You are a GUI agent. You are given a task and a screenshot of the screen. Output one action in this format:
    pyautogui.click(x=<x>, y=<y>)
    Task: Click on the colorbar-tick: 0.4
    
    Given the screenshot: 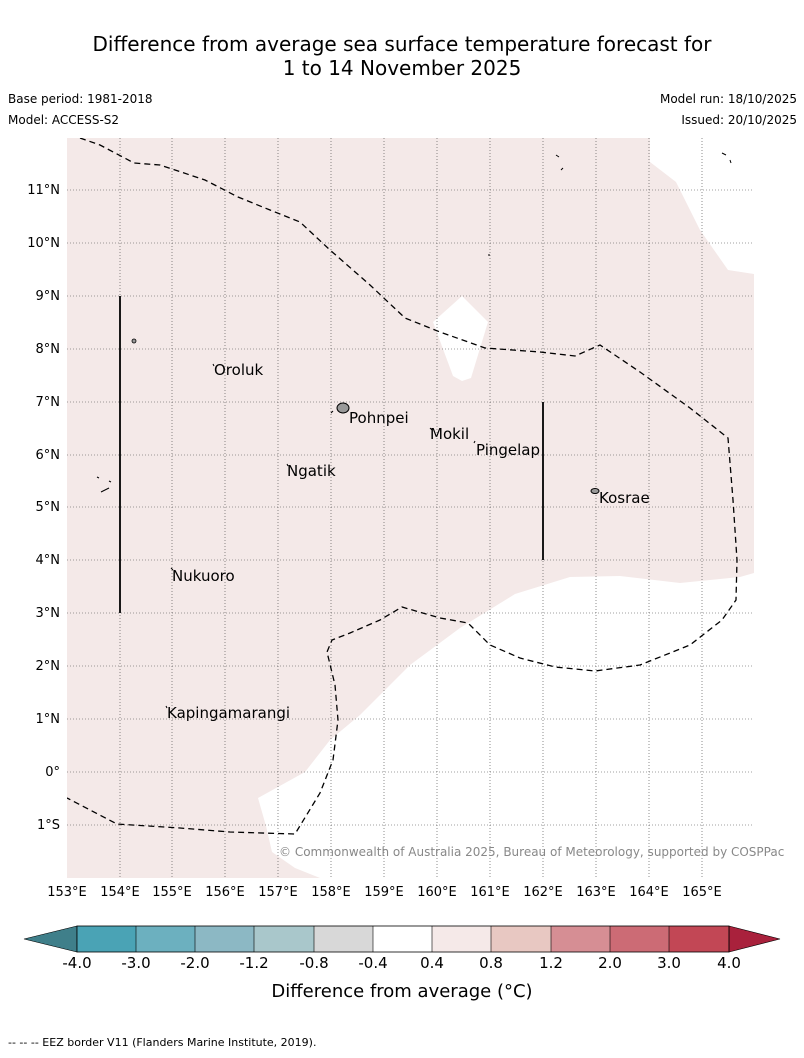 What is the action you would take?
    pyautogui.click(x=432, y=963)
    